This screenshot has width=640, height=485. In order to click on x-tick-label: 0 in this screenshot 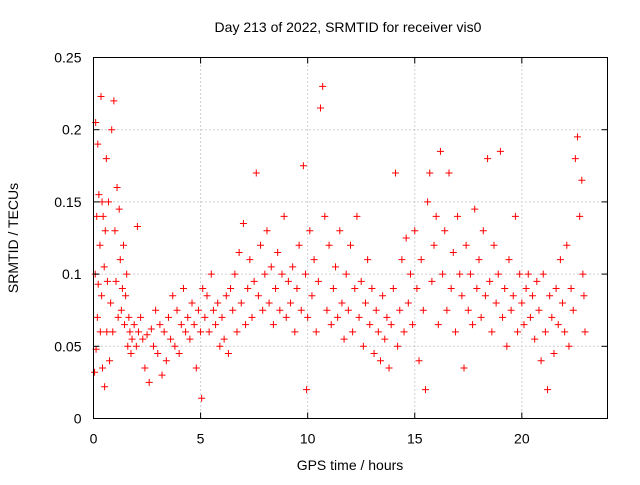, I will do `click(94, 439)`.